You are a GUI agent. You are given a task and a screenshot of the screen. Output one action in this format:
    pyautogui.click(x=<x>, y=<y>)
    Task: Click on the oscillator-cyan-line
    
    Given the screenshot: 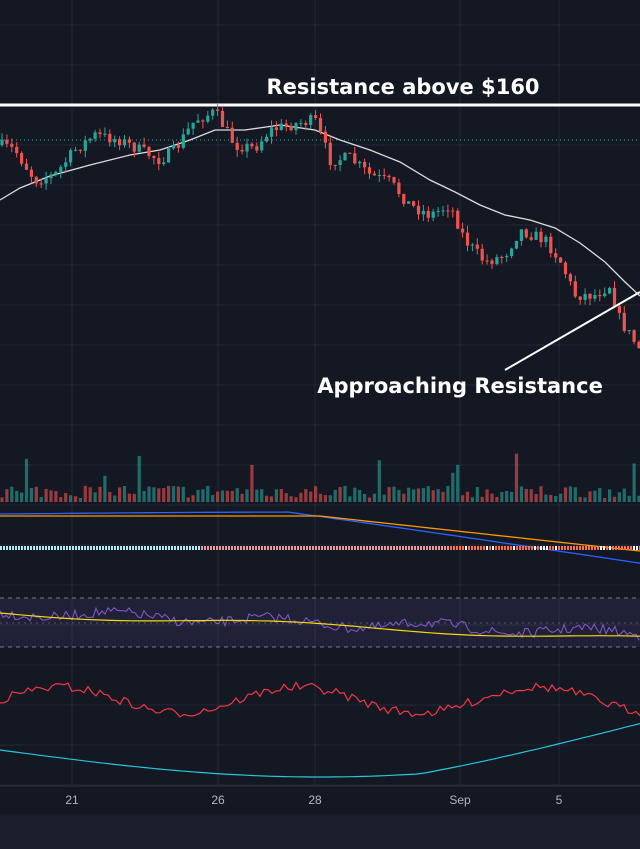 What is the action you would take?
    pyautogui.click(x=320, y=750)
    